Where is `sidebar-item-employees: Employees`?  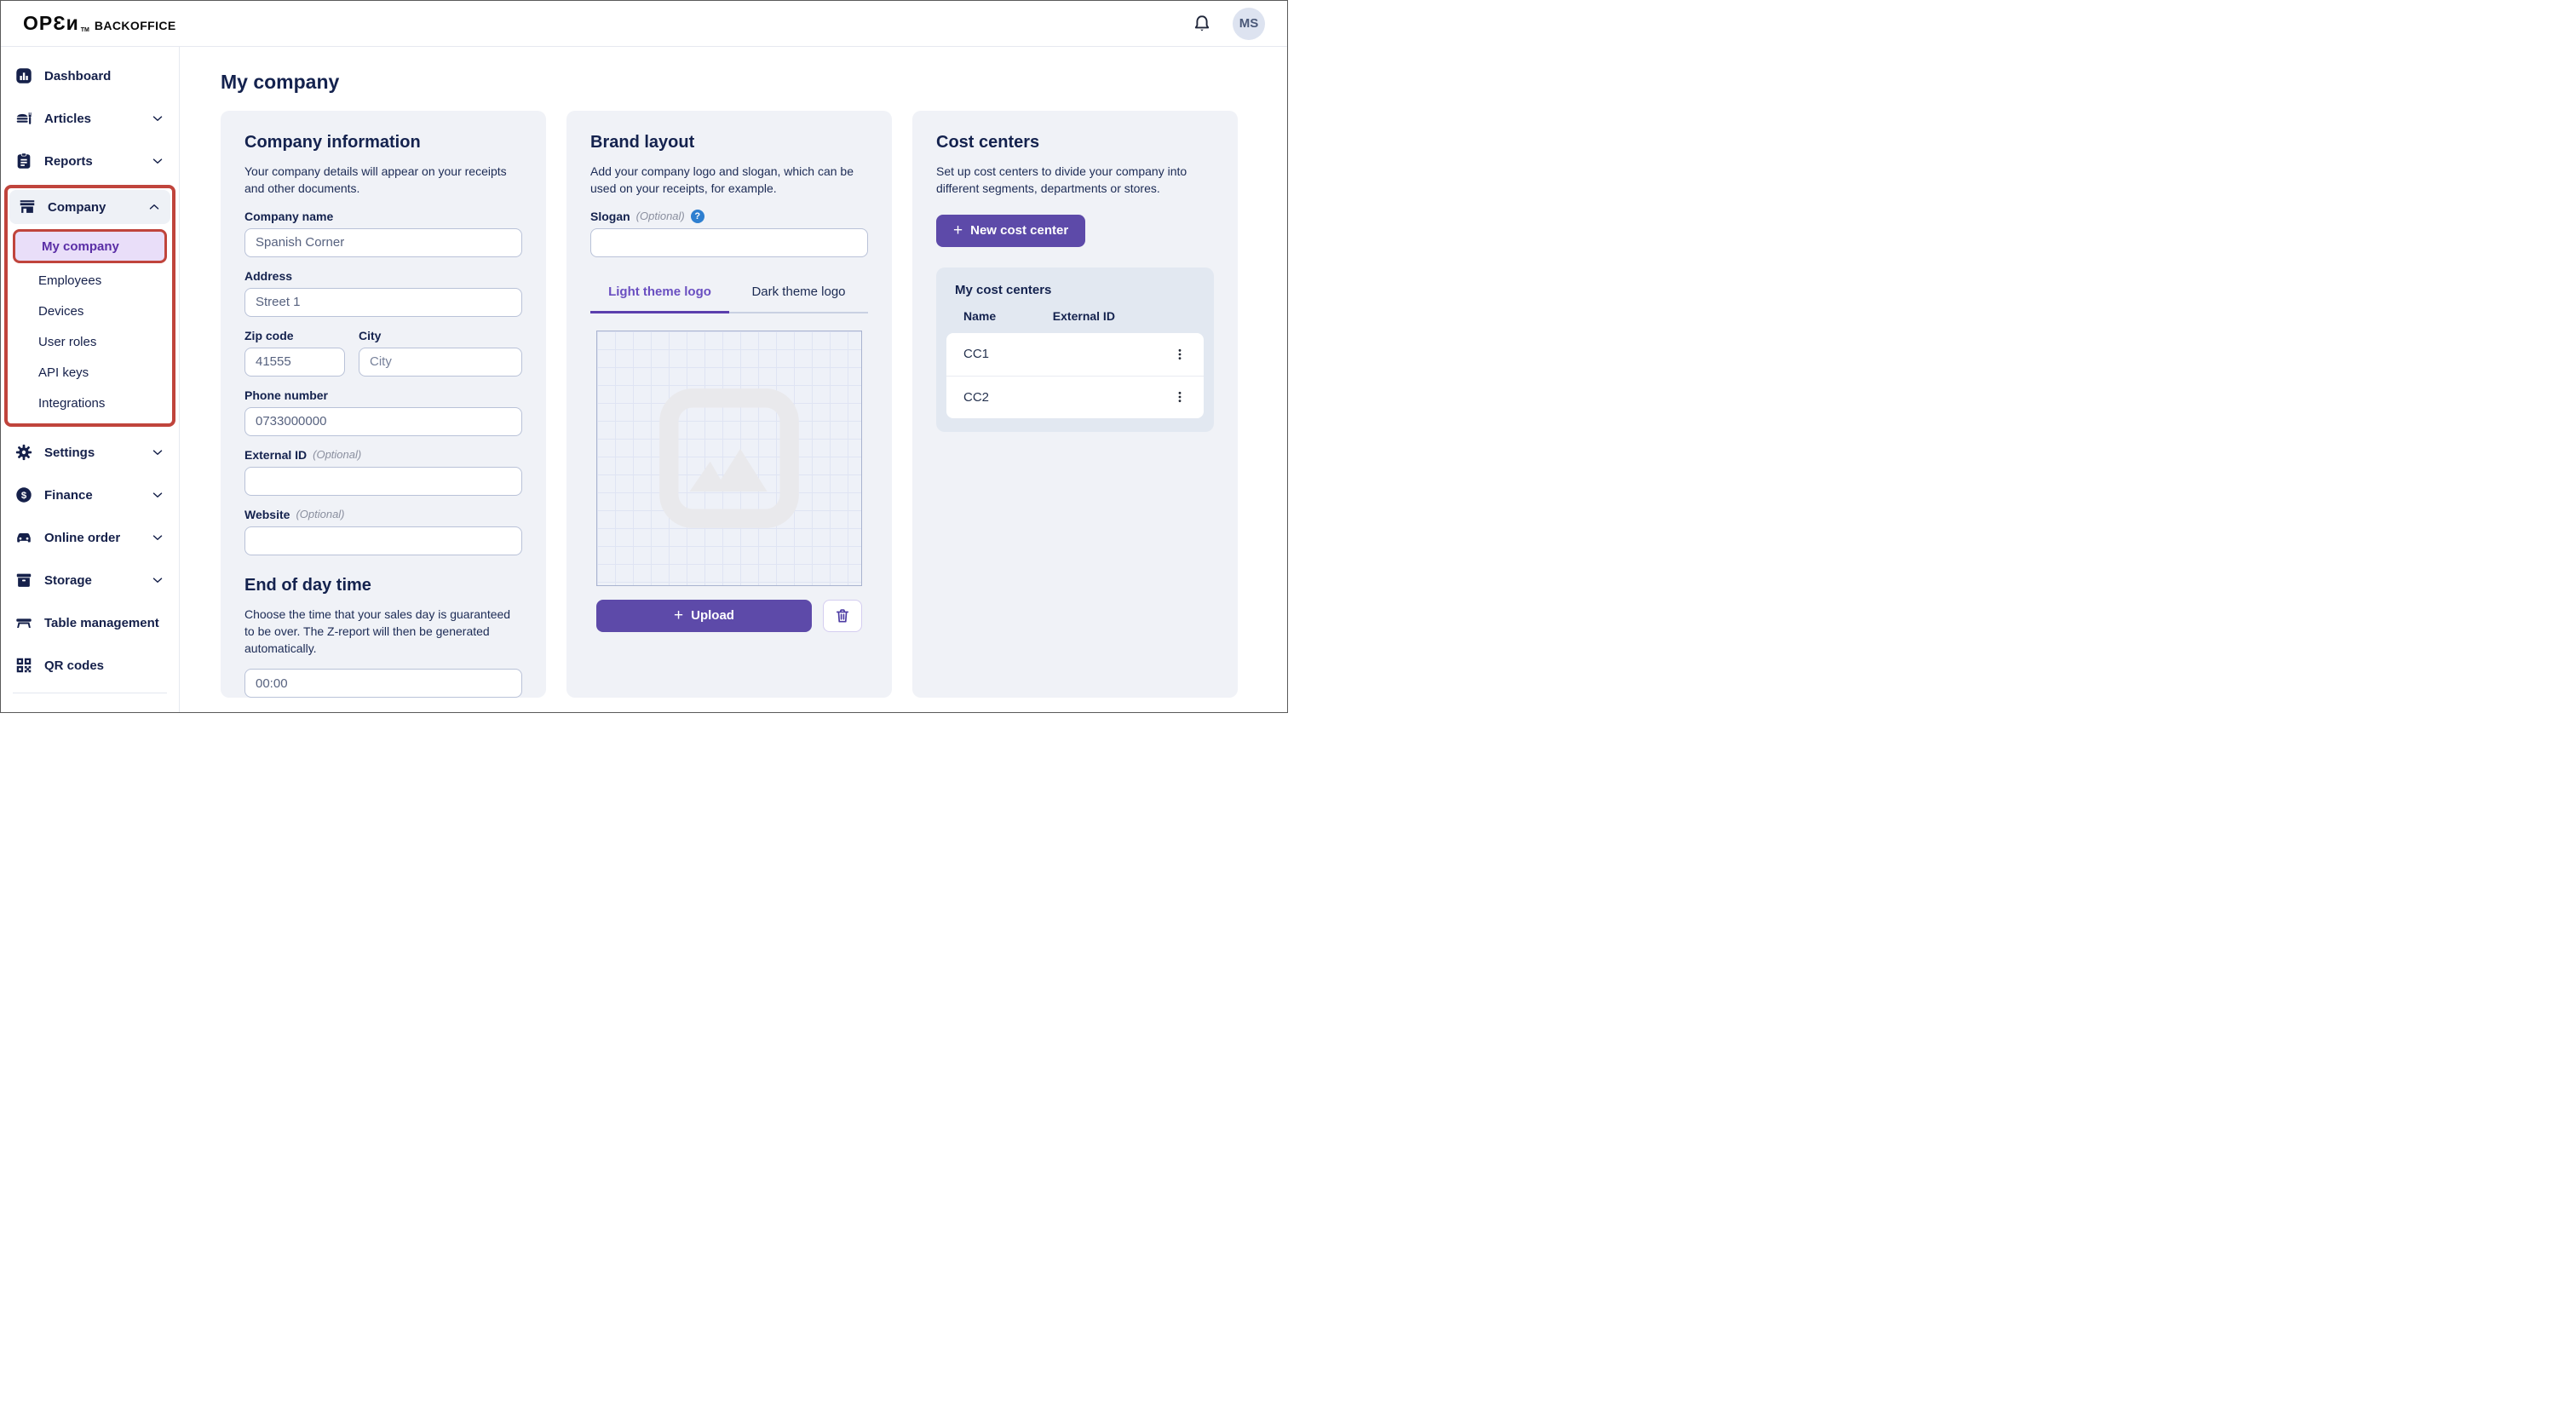
sidebar-item-employees: Employees is located at coordinates (70, 280).